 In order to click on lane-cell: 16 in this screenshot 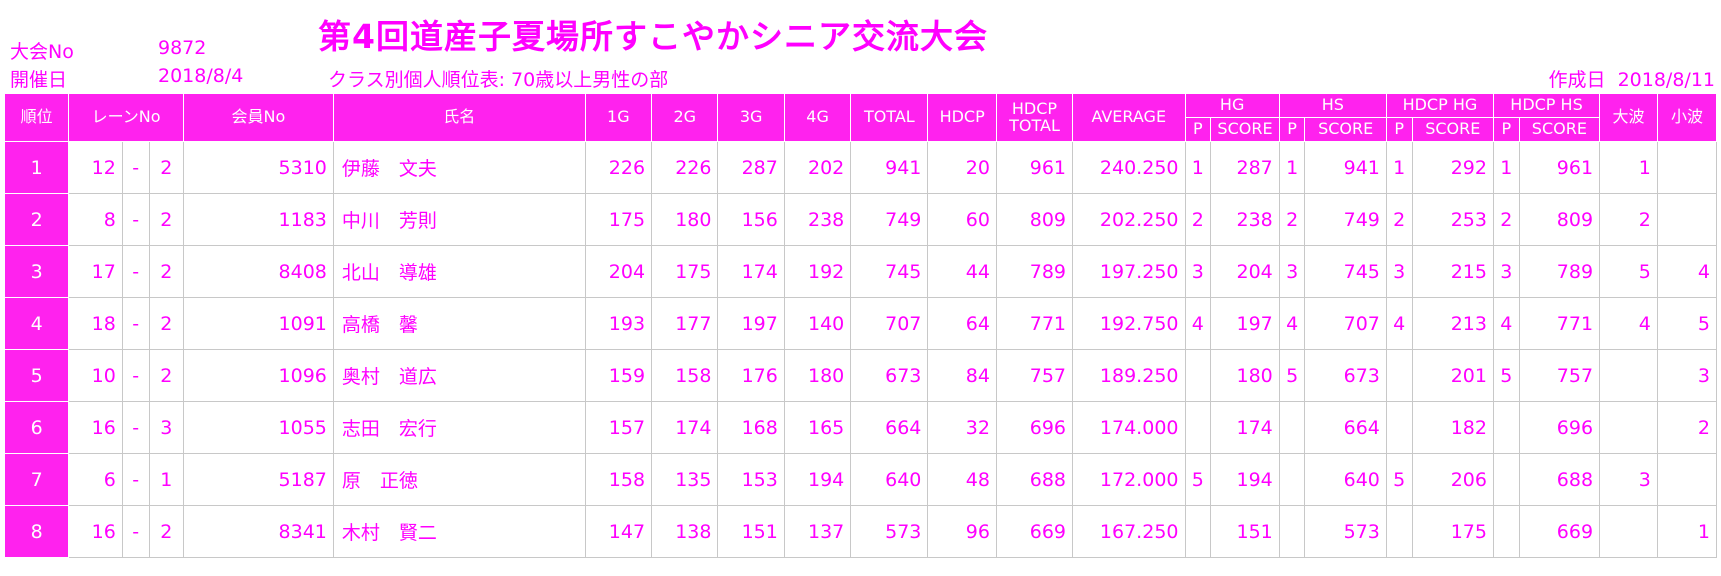, I will do `click(95, 427)`.